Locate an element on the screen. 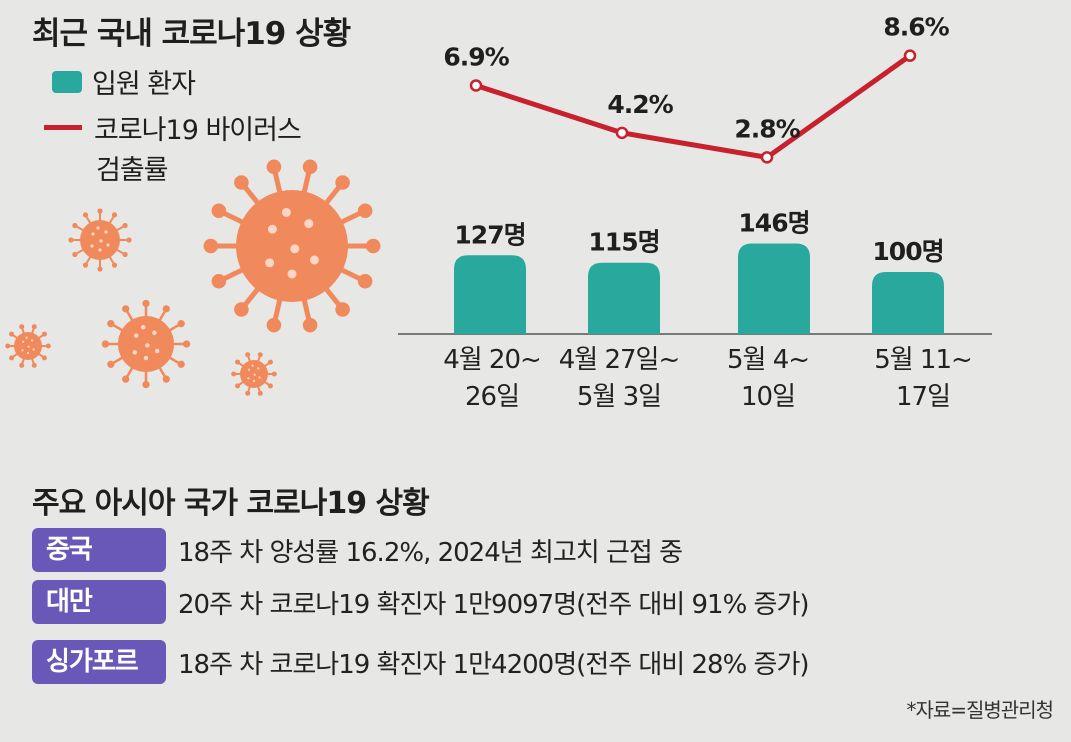 This screenshot has height=742, width=1071. rate-value-label: 6.9% is located at coordinates (476, 56).